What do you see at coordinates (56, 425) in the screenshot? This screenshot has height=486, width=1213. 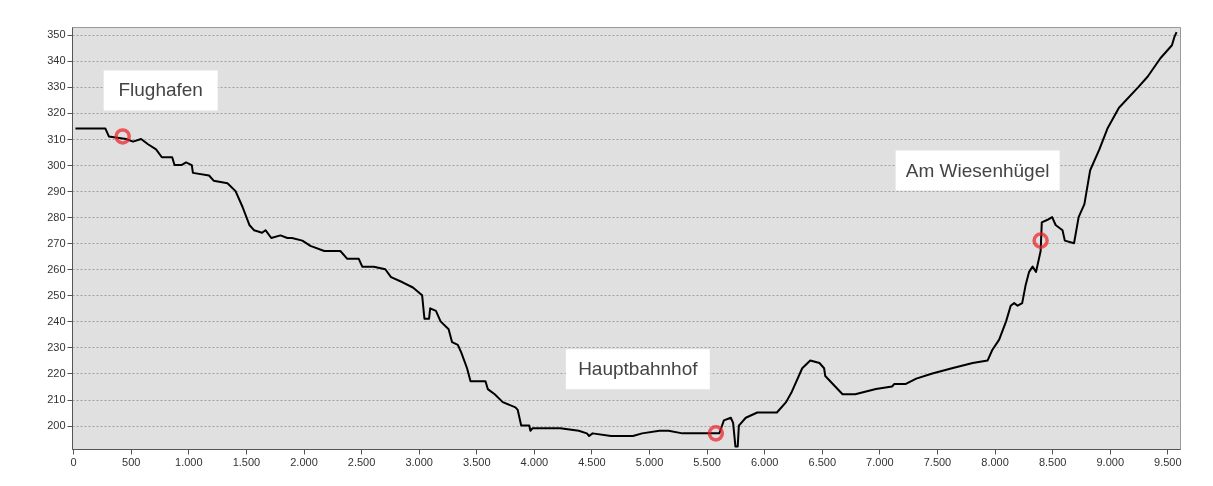 I see `y-tick-label: 200` at bounding box center [56, 425].